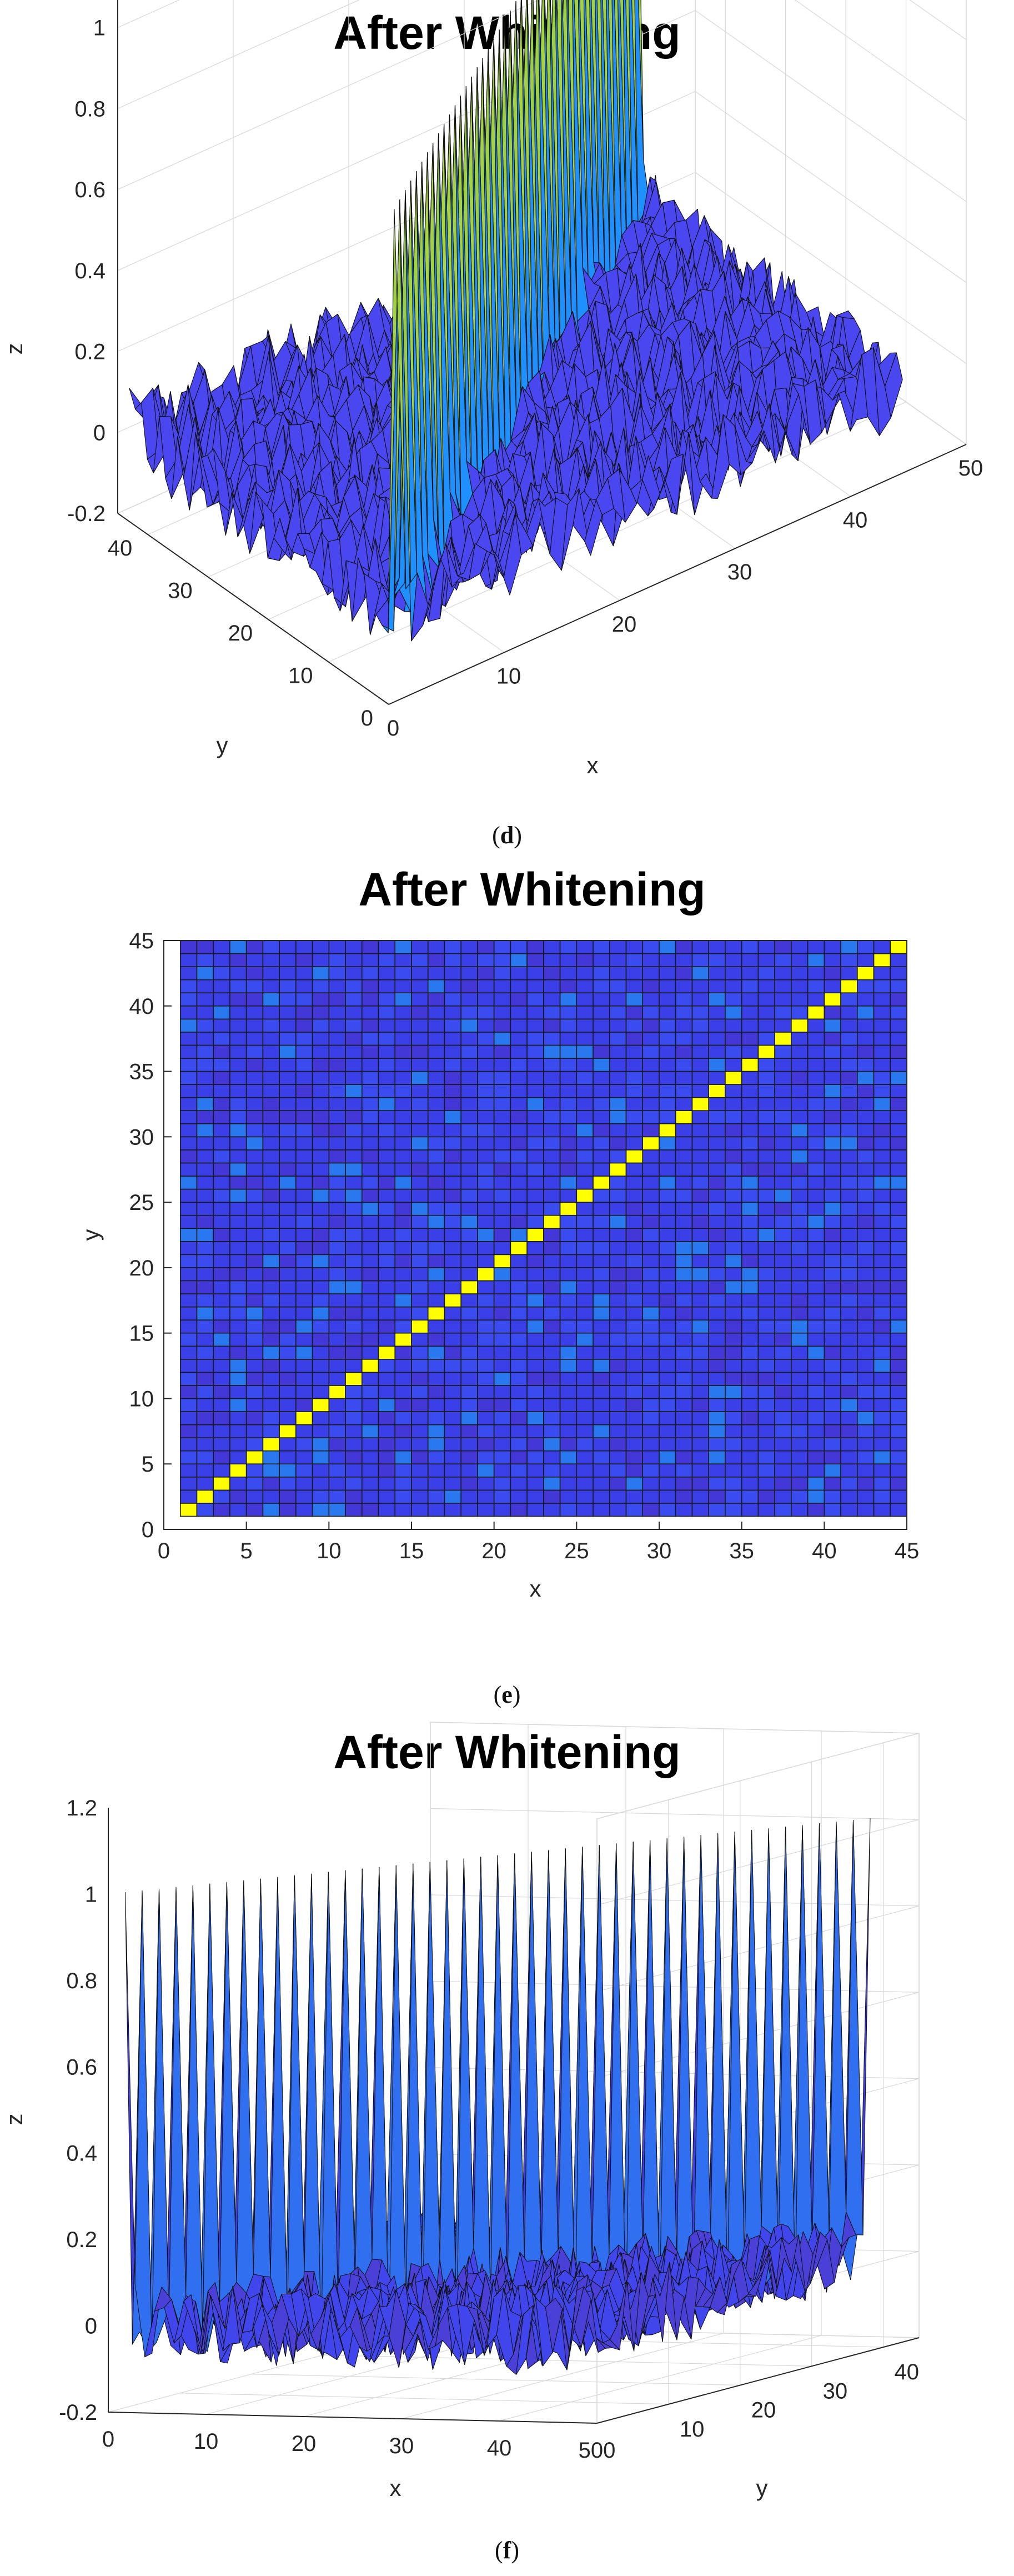 This screenshot has width=1014, height=2576. Describe the element at coordinates (758, 1948) in the screenshot. I see `gridline` at that location.